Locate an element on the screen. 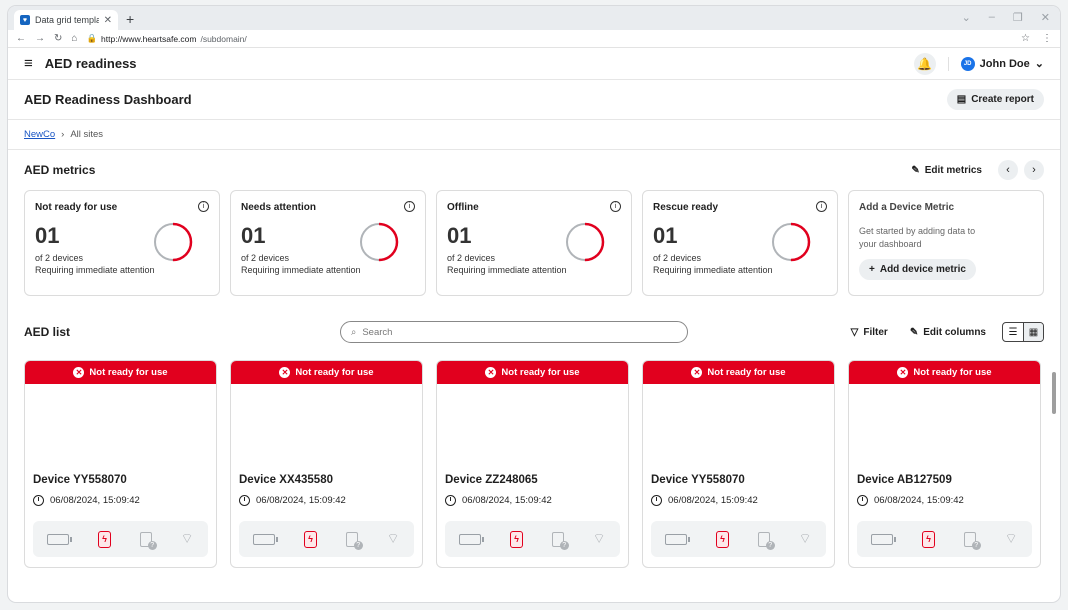 The width and height of the screenshot is (1068, 610). edit-columns-label: Edit columns is located at coordinates (954, 332).